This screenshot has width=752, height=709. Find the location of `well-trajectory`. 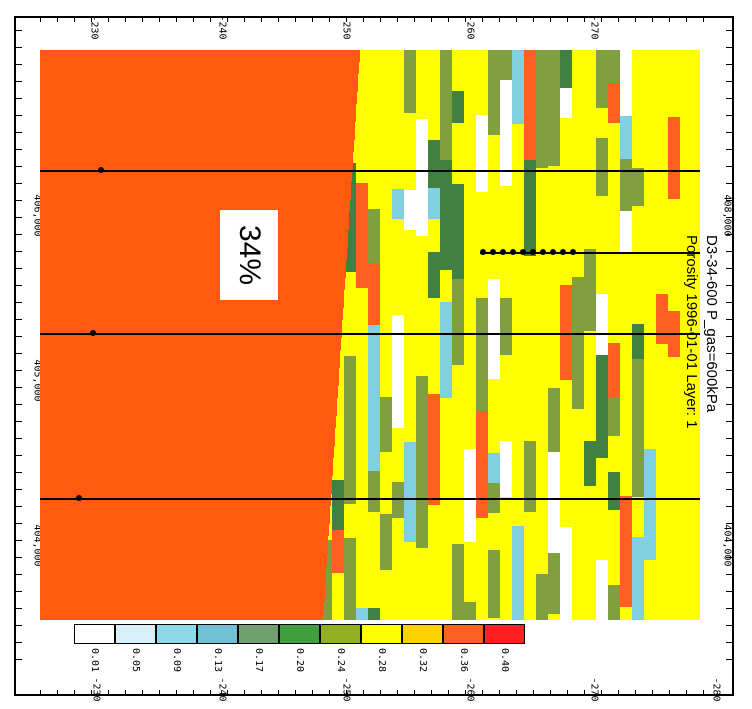

well-trajectory is located at coordinates (370, 499).